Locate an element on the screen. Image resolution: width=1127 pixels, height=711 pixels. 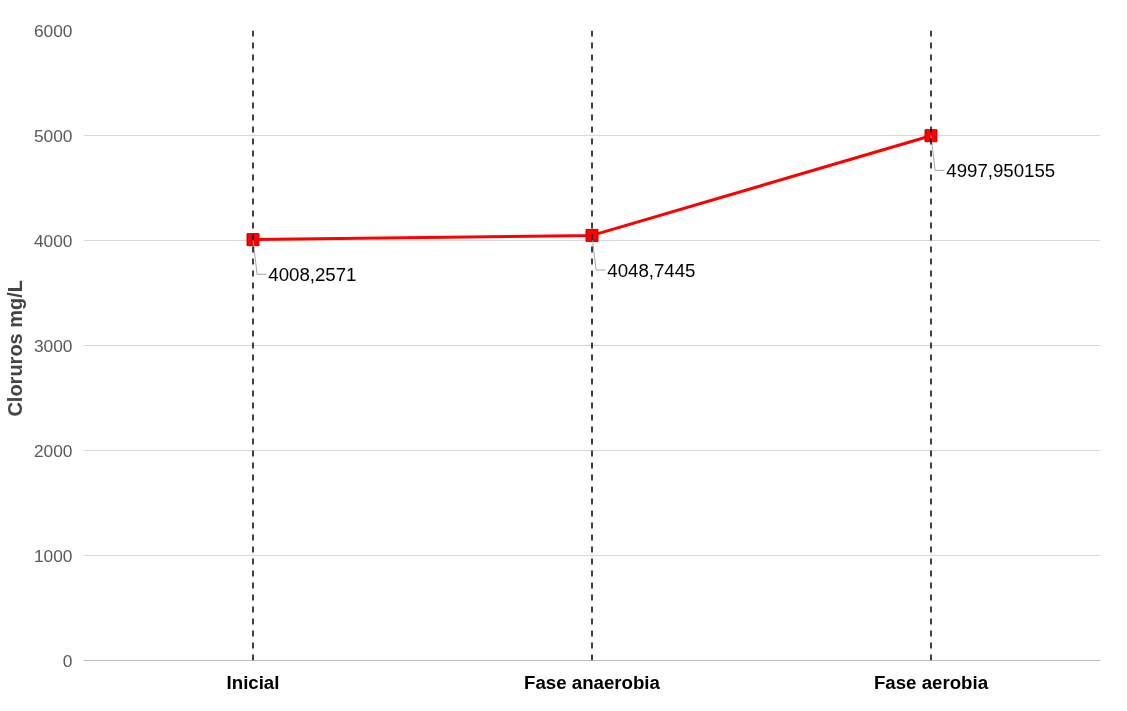
y-tick-label: 4000 is located at coordinates (53, 240).